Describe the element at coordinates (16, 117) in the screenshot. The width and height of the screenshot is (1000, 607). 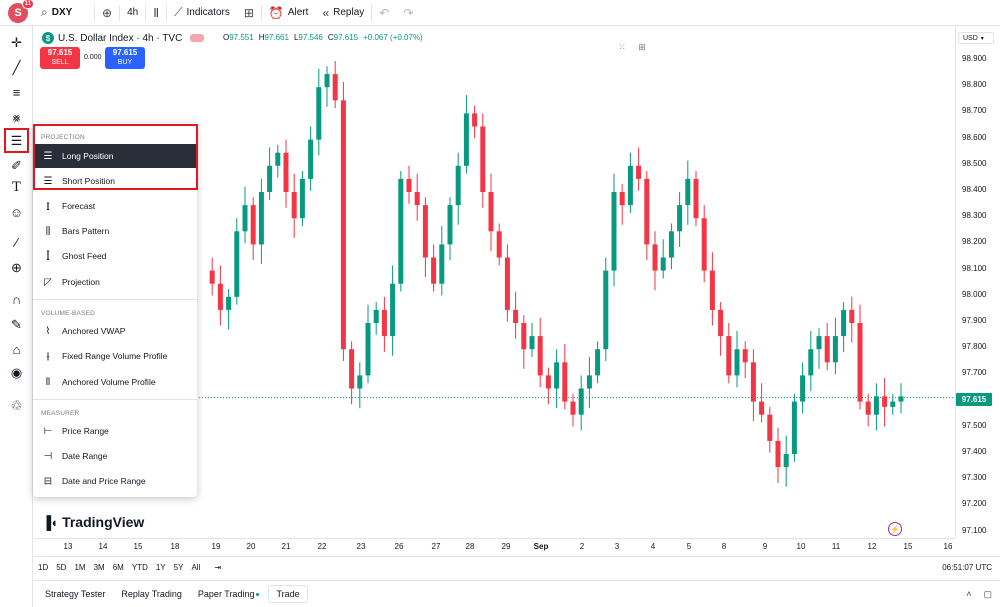
I see `patterns-tool: ⨳` at that location.